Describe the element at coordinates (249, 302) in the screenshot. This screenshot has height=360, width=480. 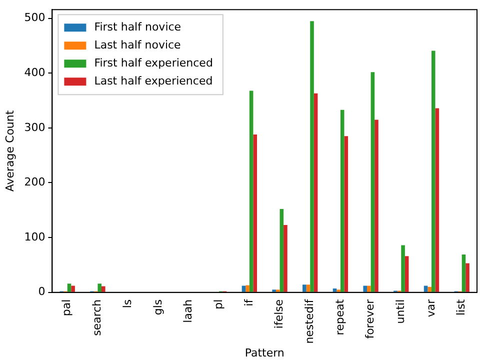
I see `x-tick-label: if` at that location.